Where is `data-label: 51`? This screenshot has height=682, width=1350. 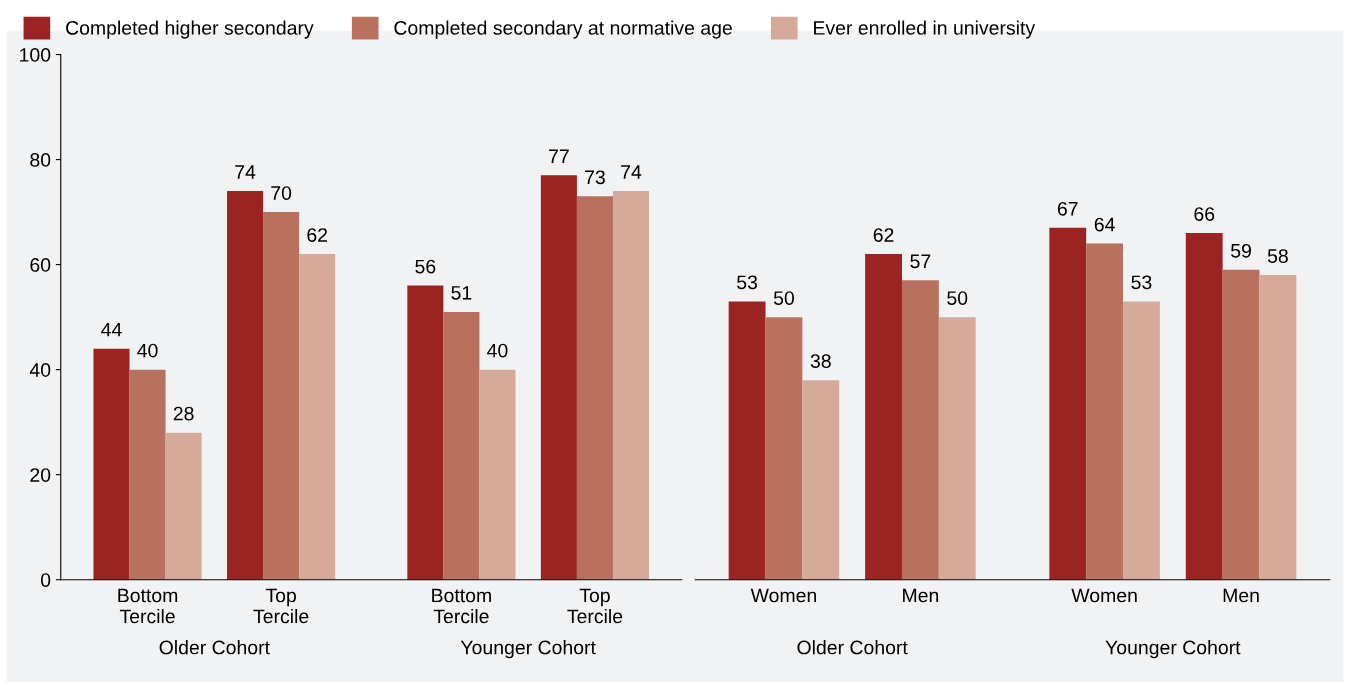 data-label: 51 is located at coordinates (461, 293).